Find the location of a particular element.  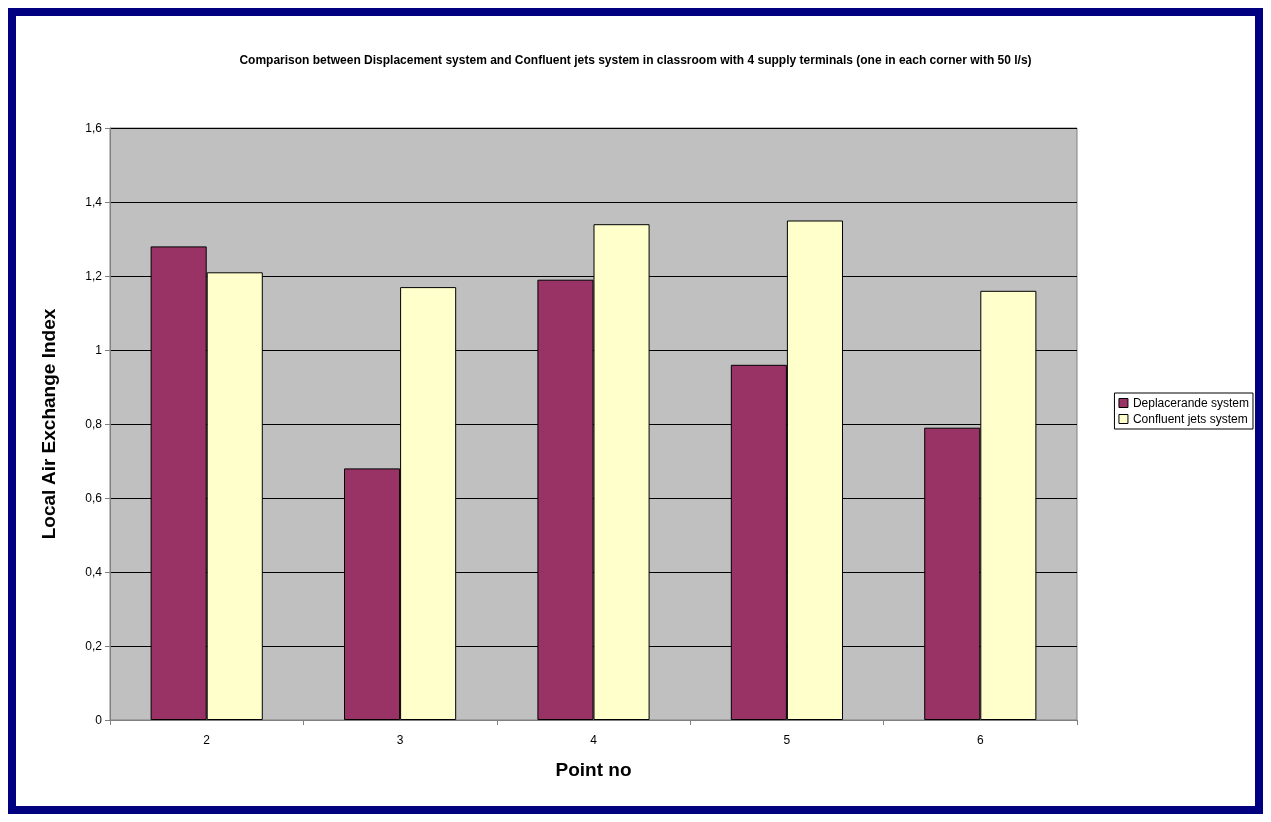

y-tick-label: 0,2 is located at coordinates (94, 646).